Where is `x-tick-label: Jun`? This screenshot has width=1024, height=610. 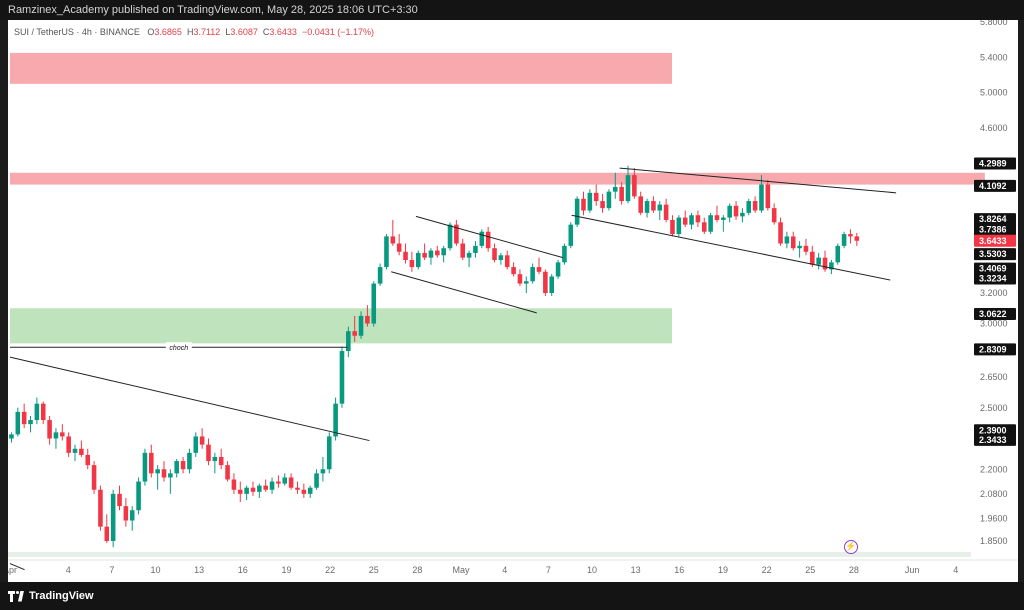
x-tick-label: Jun is located at coordinates (912, 570).